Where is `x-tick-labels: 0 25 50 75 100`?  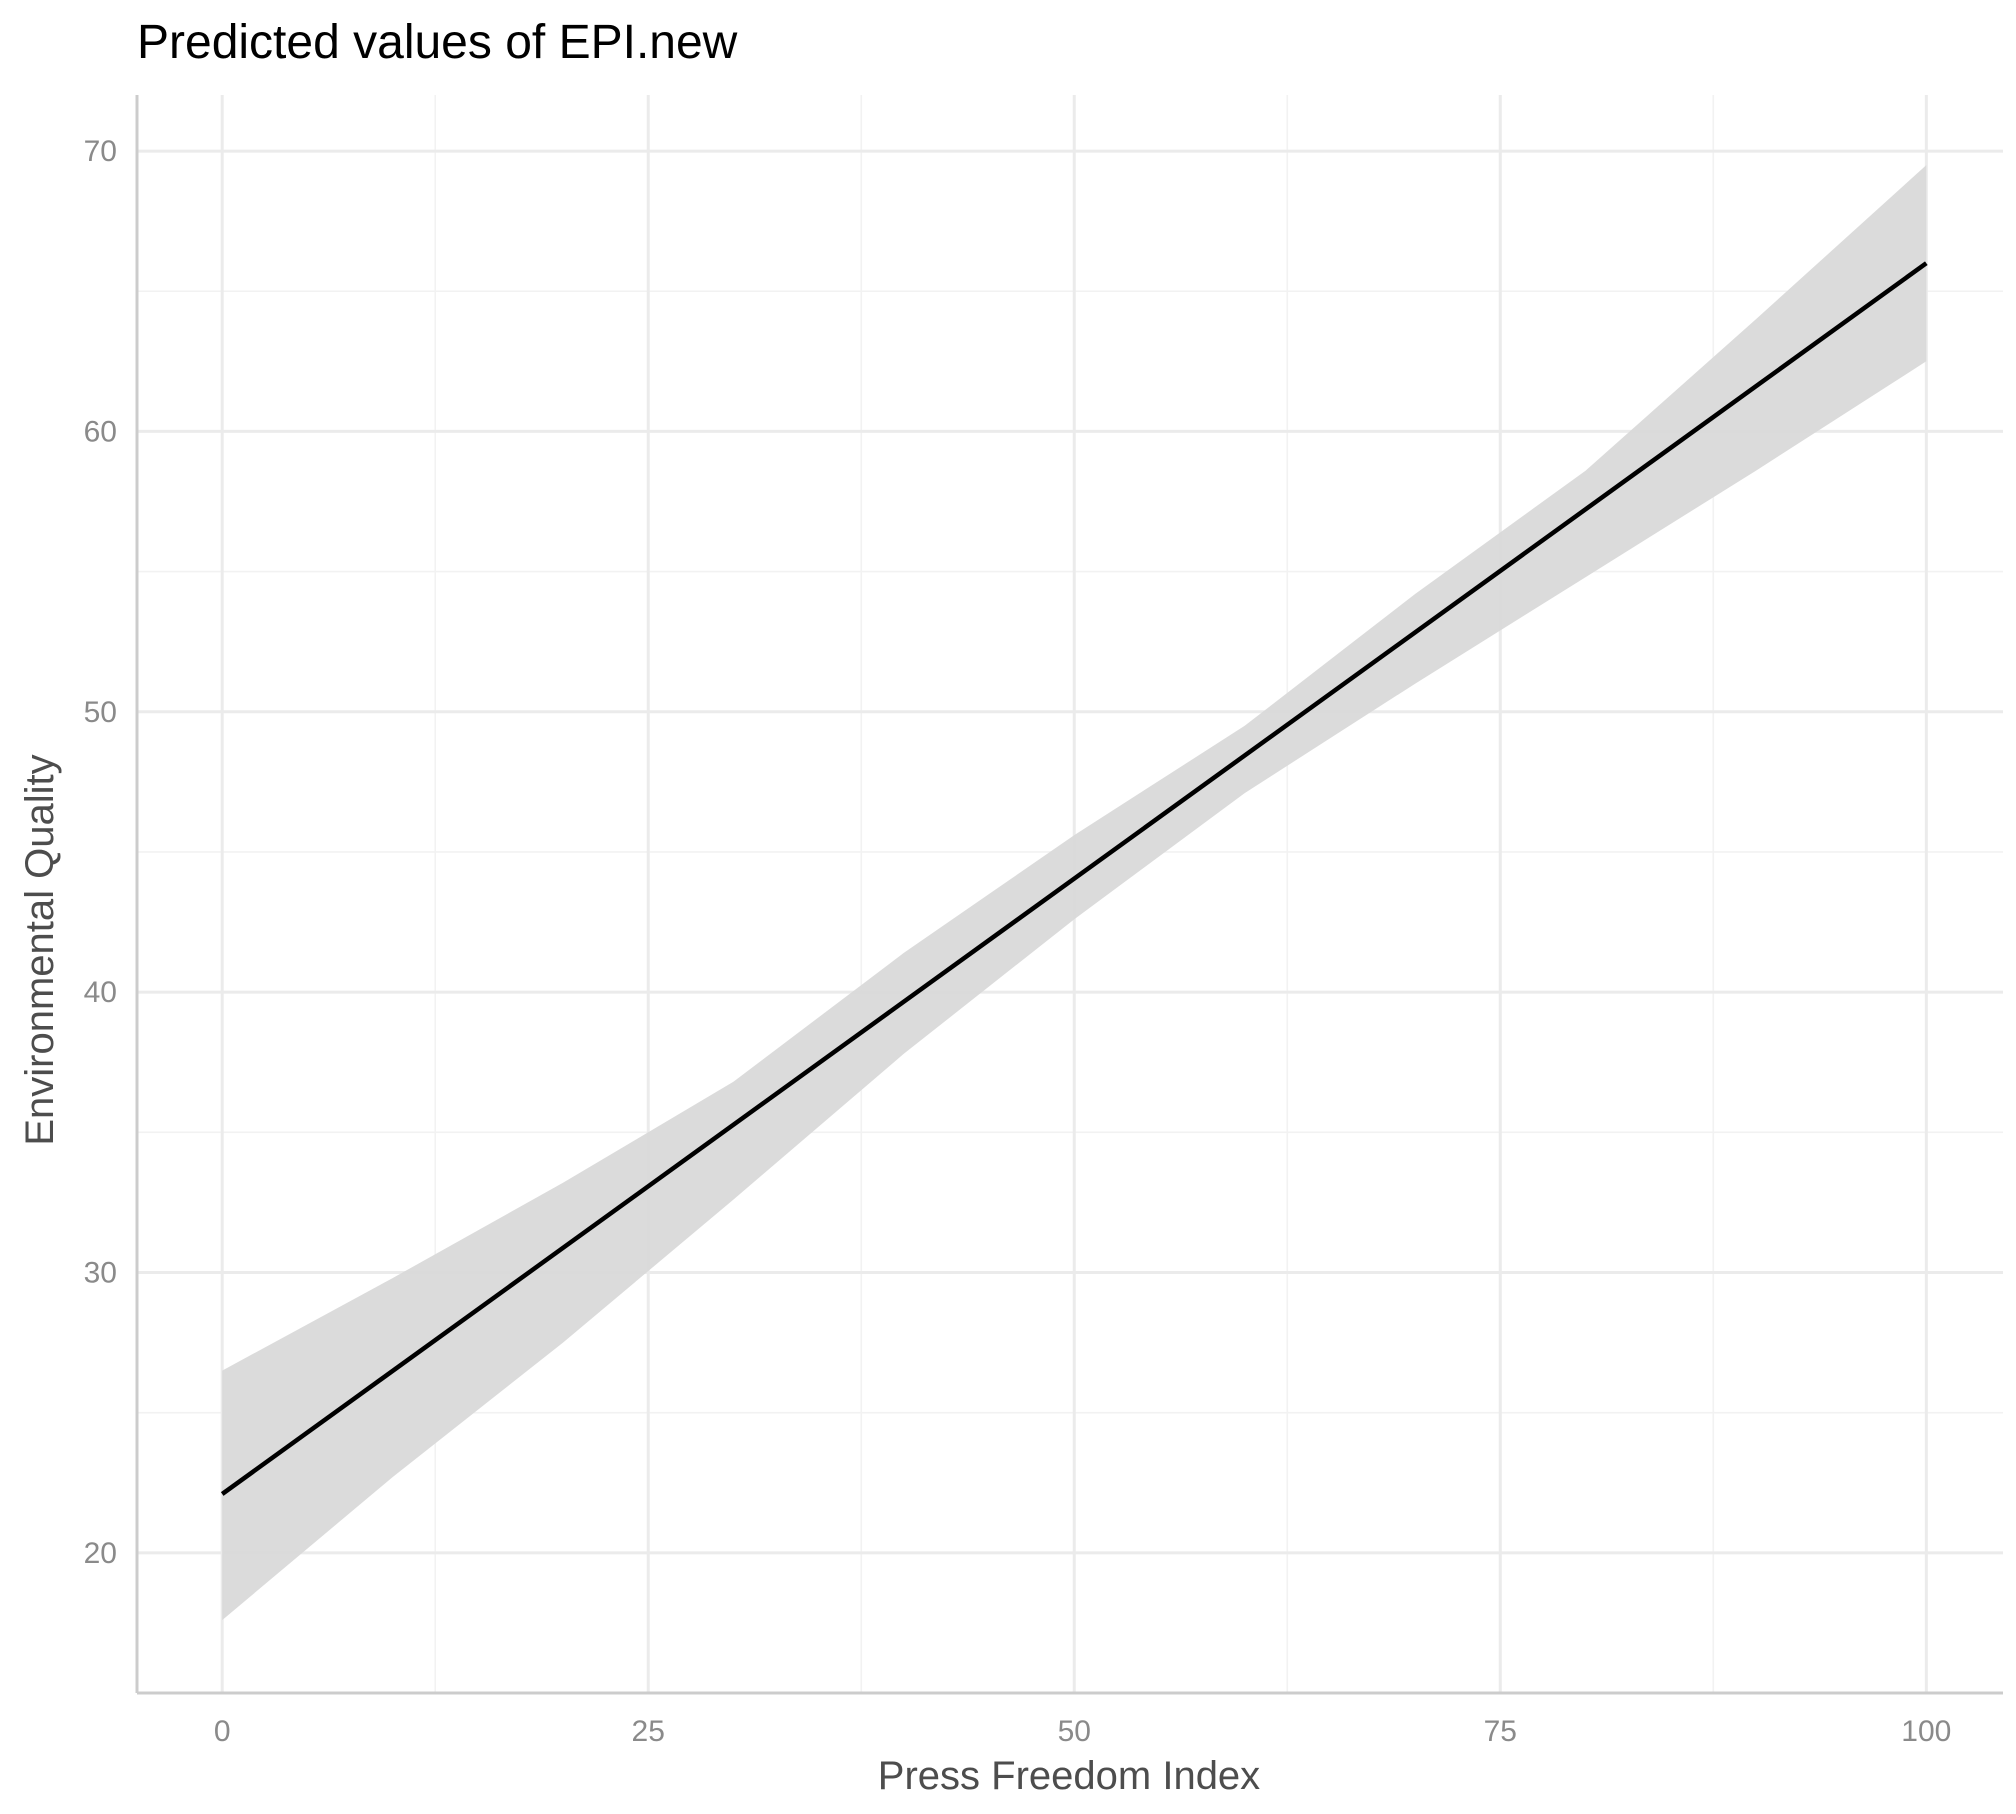 x-tick-labels: 0 25 50 75 100 is located at coordinates (1082, 1731).